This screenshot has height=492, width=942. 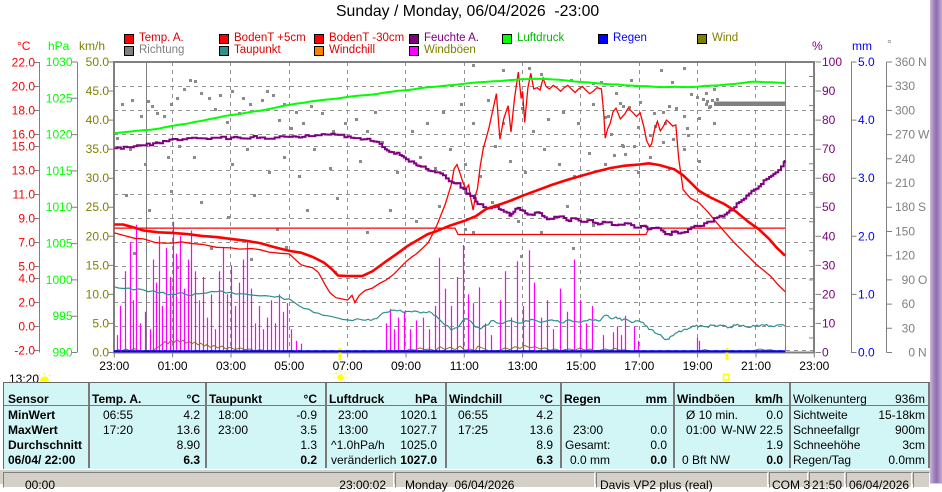 I want to click on svg-text: 21:00, so click(x=756, y=366).